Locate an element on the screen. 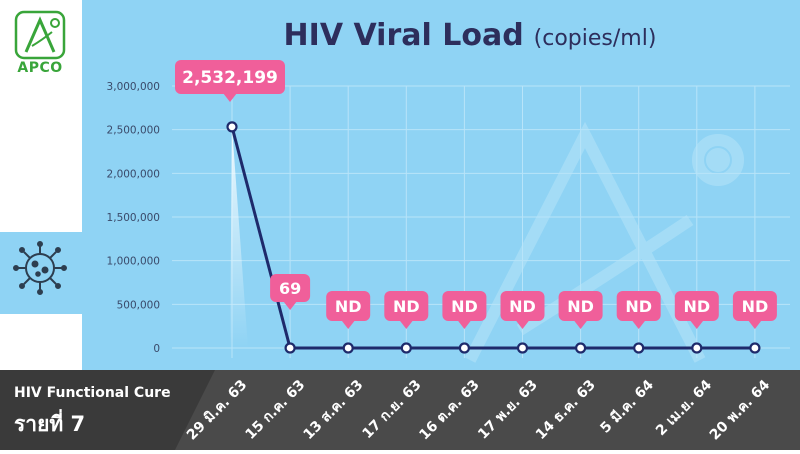  brand-logo: APCO is located at coordinates (40, 45).